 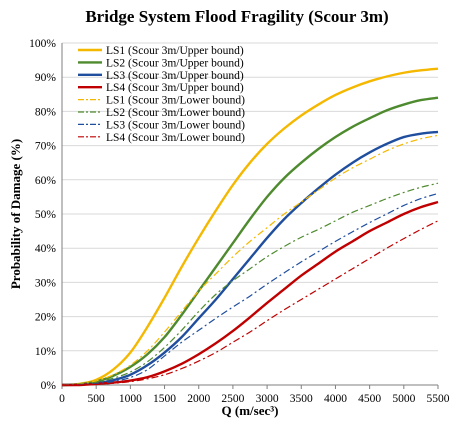 What do you see at coordinates (49, 386) in the screenshot?
I see `y-tick-label: 0%` at bounding box center [49, 386].